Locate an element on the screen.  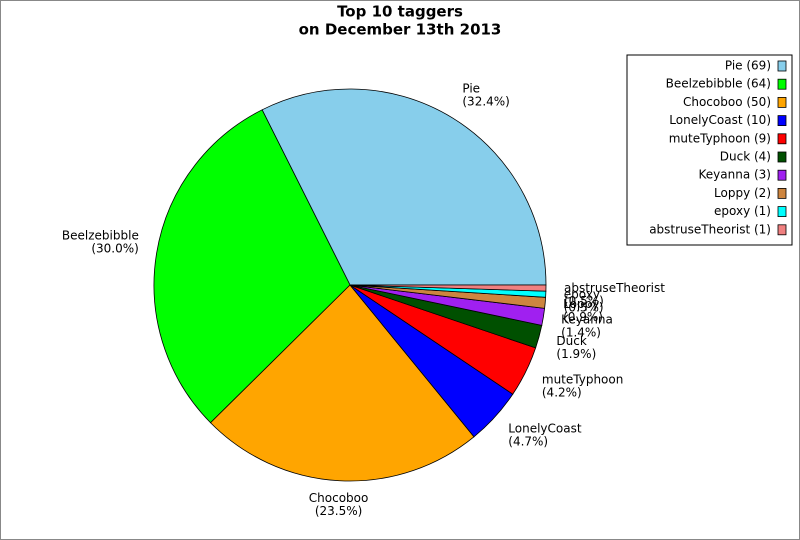
slice-percent: (32.4%) is located at coordinates (485, 101).